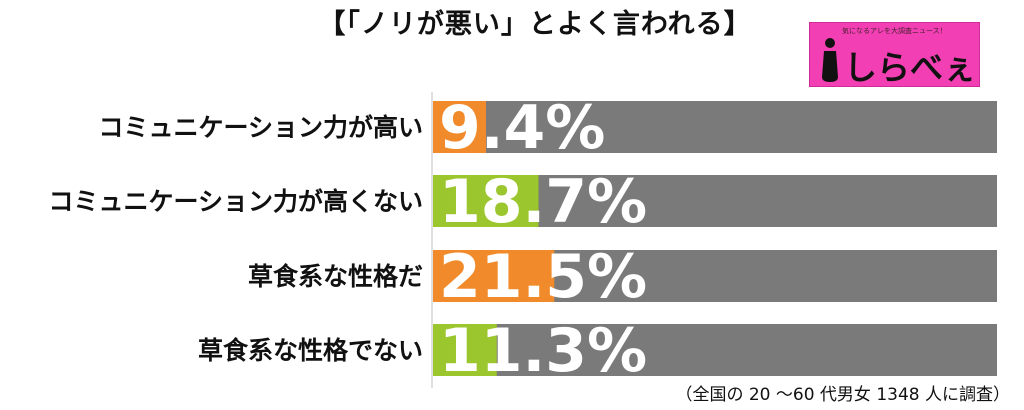 This screenshot has width=1024, height=410. Describe the element at coordinates (543, 351) in the screenshot. I see `value-label: 11.3%` at that location.